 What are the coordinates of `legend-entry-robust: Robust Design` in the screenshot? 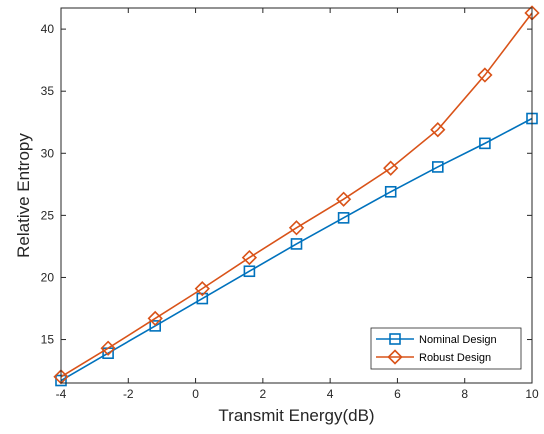 It's located at (433, 357).